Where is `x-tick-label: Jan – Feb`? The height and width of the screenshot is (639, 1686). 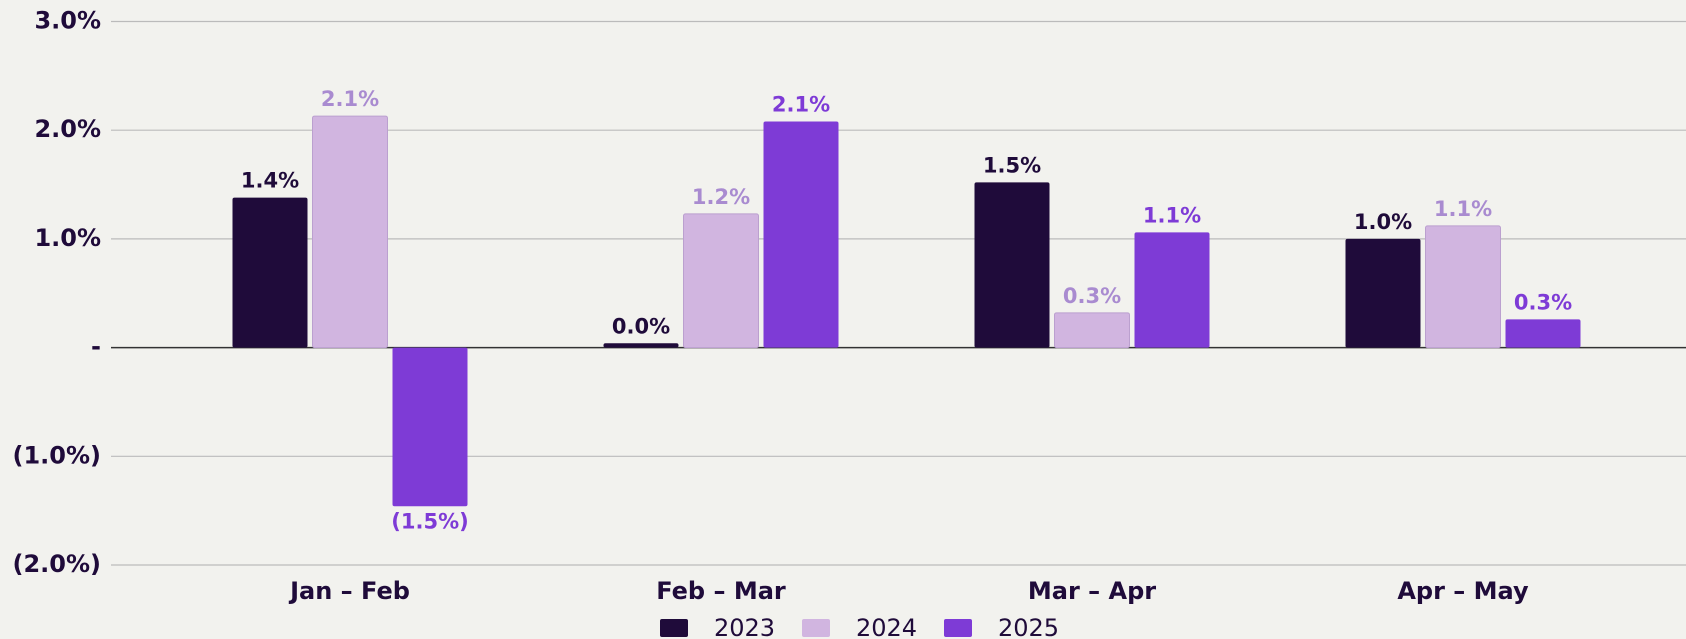 x-tick-label: Jan – Feb is located at coordinates (349, 591).